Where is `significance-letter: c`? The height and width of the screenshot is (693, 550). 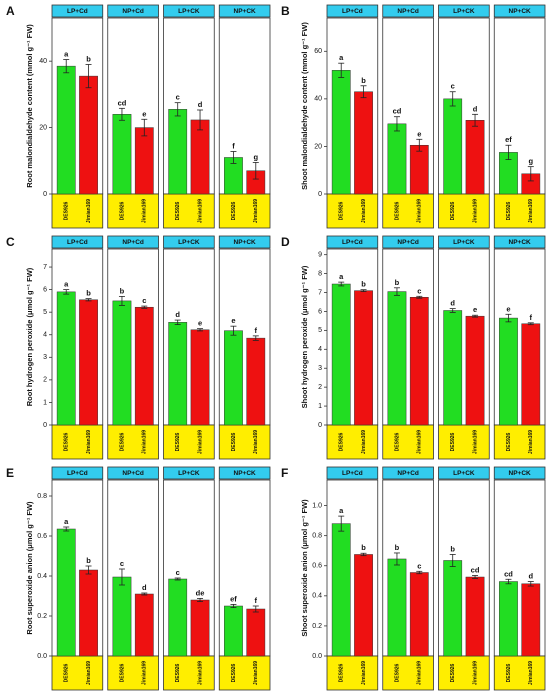
significance-letter: c is located at coordinates (178, 572).